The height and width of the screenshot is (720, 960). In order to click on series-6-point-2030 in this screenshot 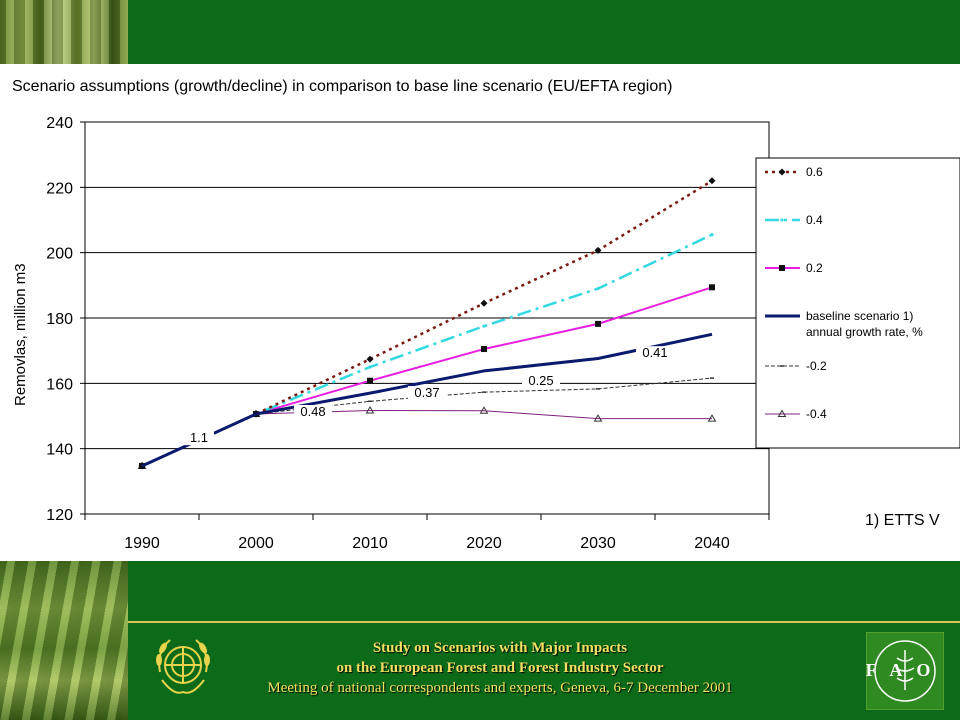, I will do `click(598, 418)`.